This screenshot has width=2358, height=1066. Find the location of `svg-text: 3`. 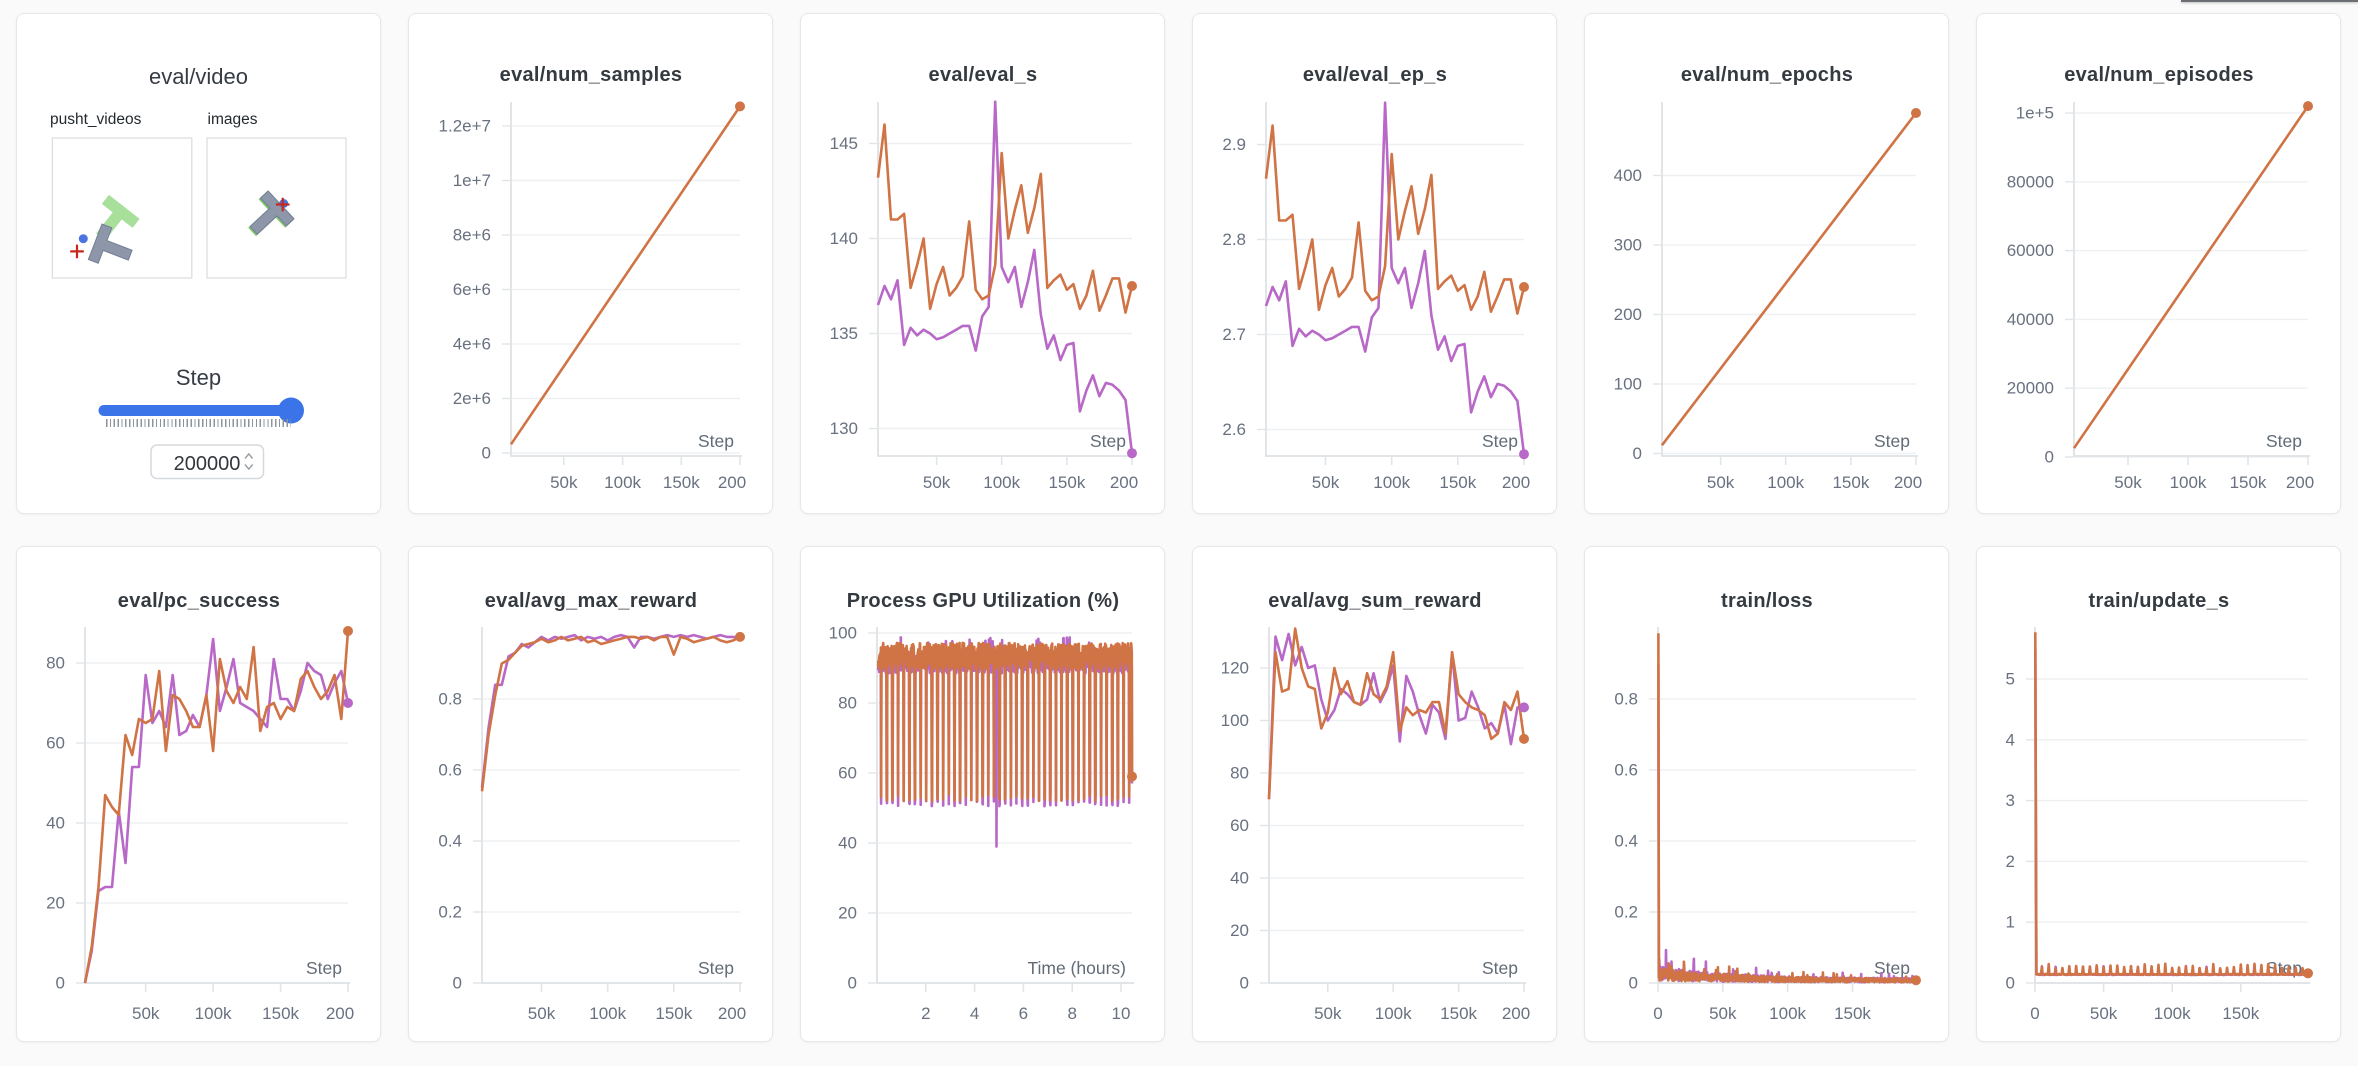

svg-text: 3 is located at coordinates (2010, 800).